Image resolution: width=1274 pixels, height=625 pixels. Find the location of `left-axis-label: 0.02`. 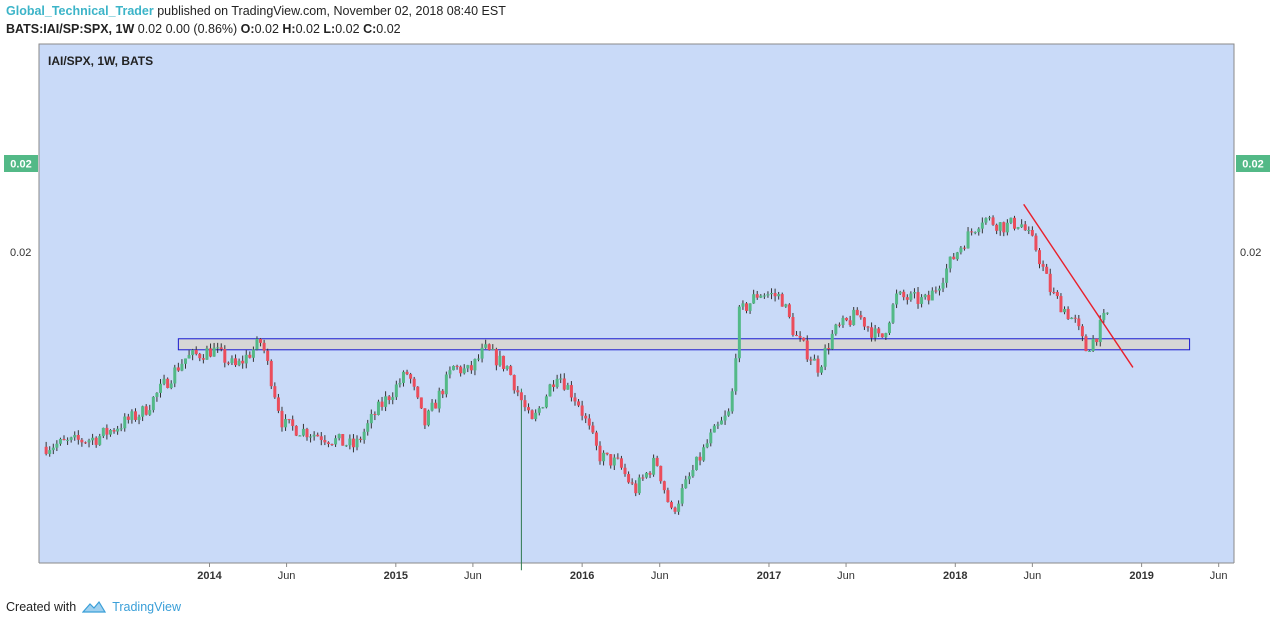

left-axis-label: 0.02 is located at coordinates (20, 253).